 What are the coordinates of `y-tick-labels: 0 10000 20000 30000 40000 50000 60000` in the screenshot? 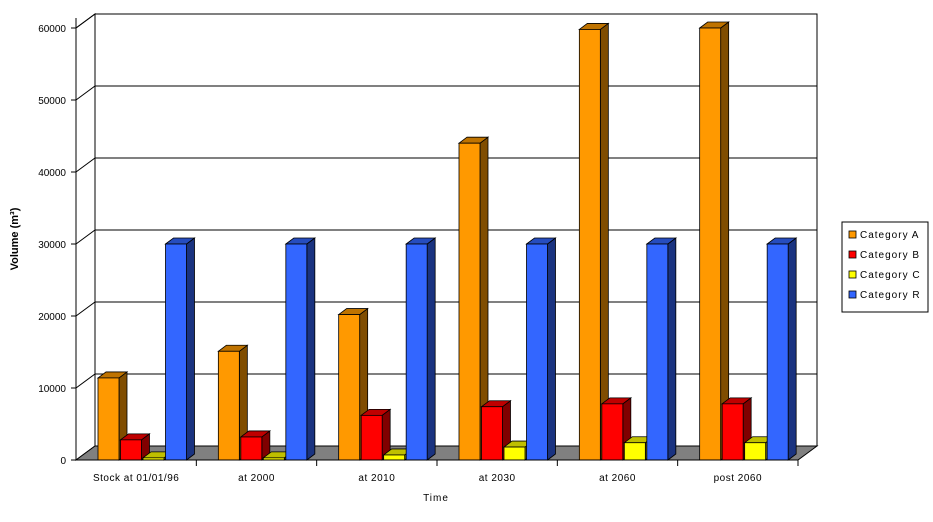 It's located at (57, 245).